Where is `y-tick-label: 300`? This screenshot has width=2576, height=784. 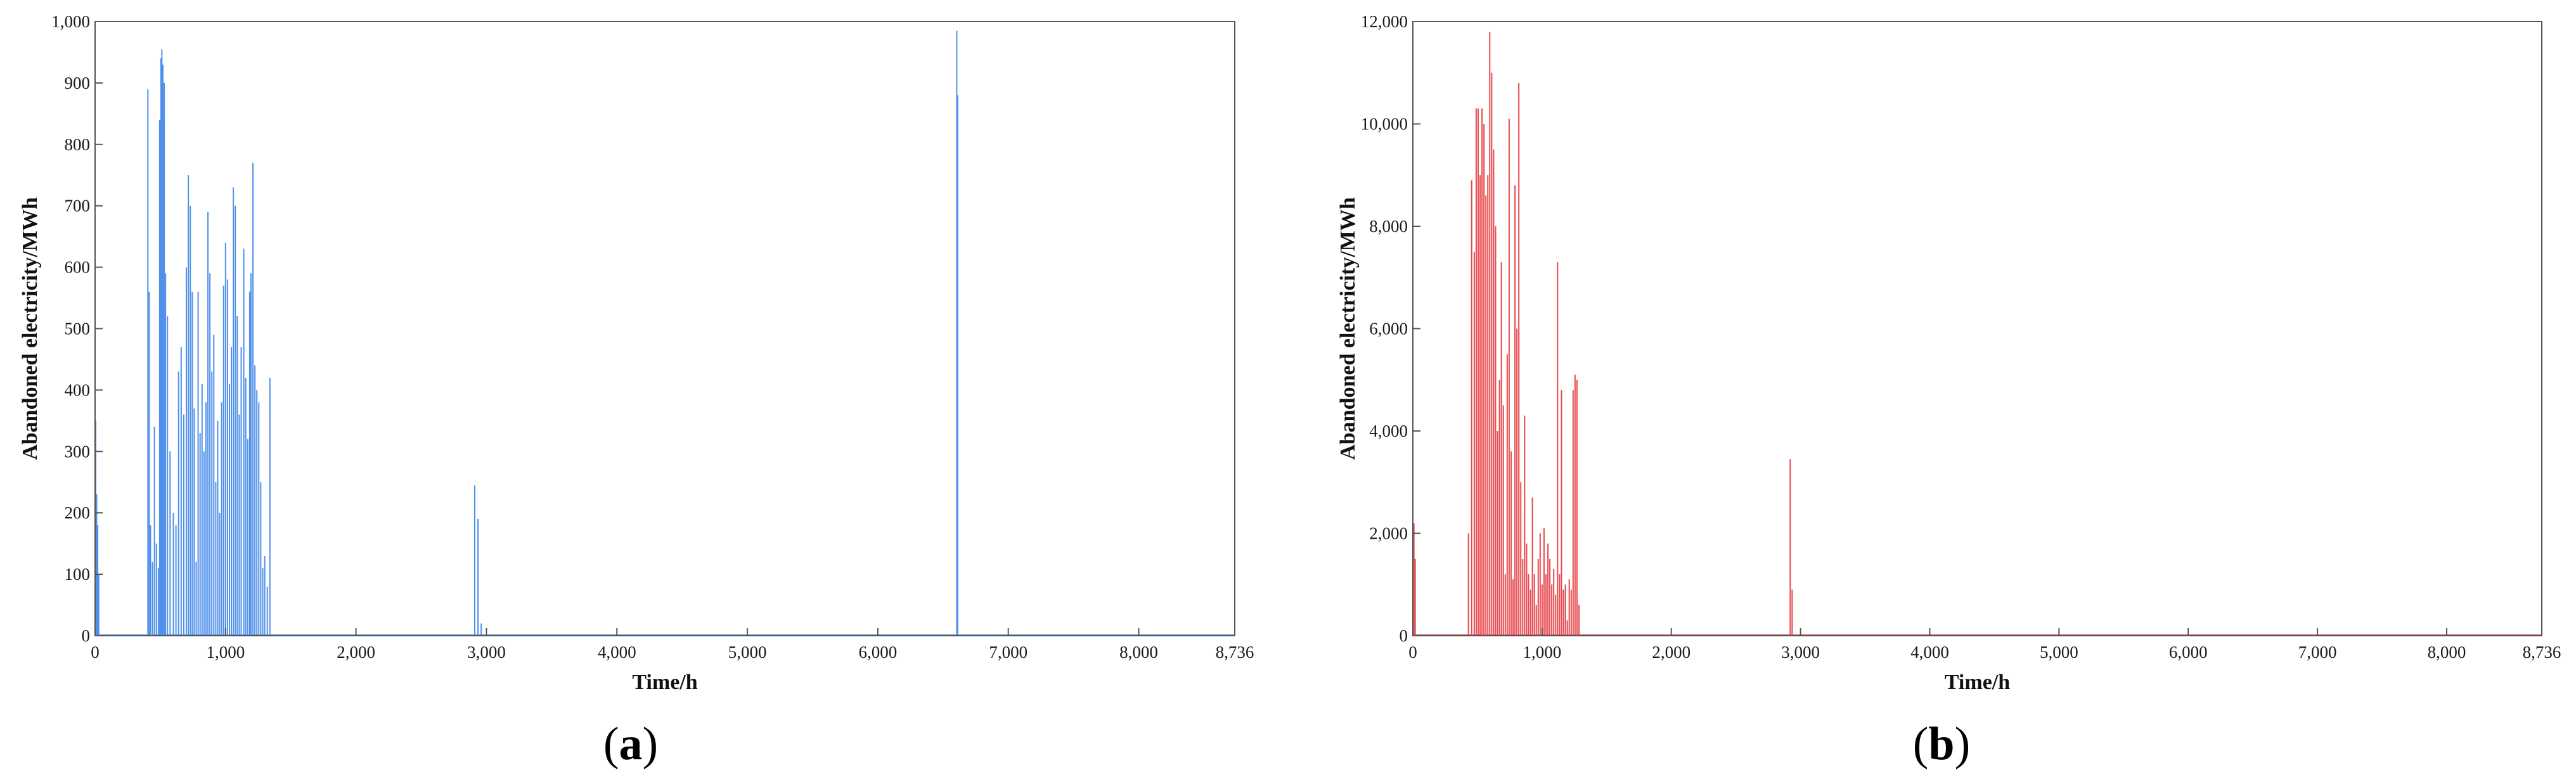 y-tick-label: 300 is located at coordinates (78, 451).